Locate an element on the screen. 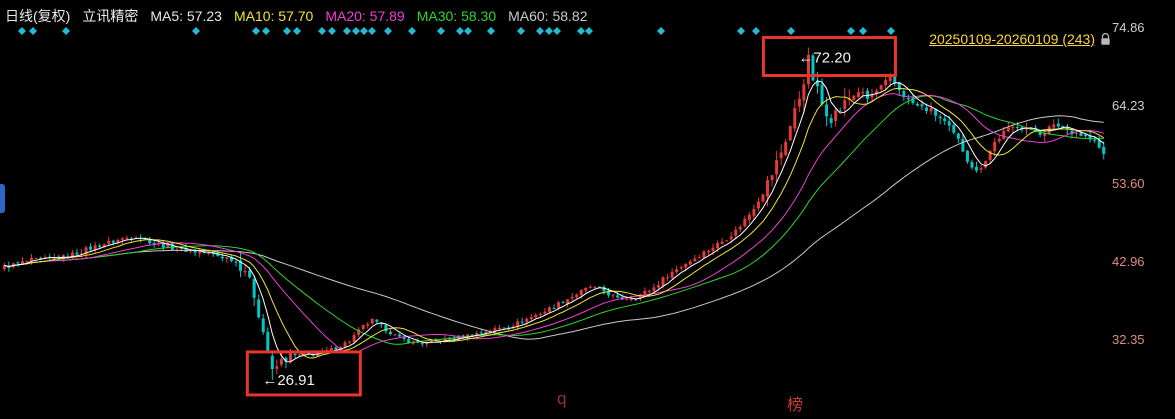 Image resolution: width=1175 pixels, height=419 pixels. date-range-selector: 20250109-20260109 (243) is located at coordinates (1020, 39).